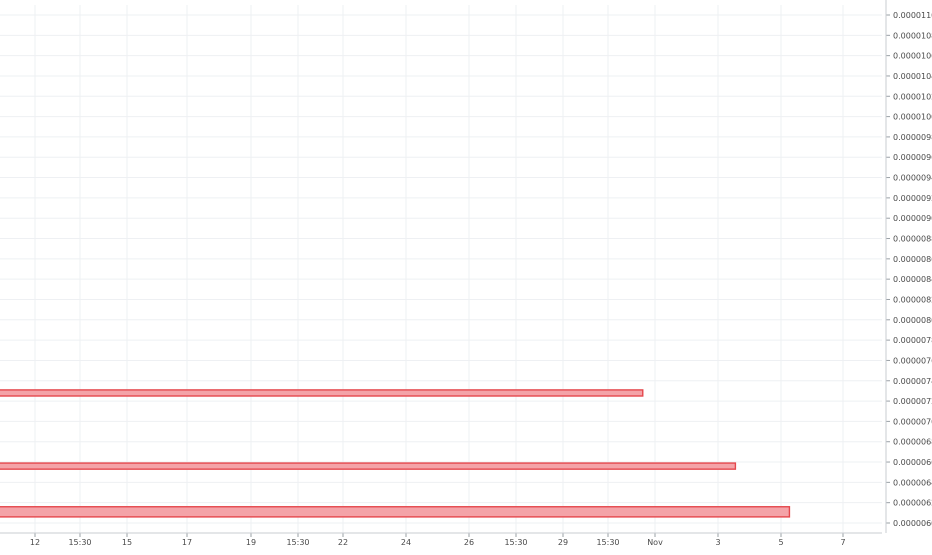 The image size is (932, 555). What do you see at coordinates (469, 542) in the screenshot?
I see `x-tick-label: 26` at bounding box center [469, 542].